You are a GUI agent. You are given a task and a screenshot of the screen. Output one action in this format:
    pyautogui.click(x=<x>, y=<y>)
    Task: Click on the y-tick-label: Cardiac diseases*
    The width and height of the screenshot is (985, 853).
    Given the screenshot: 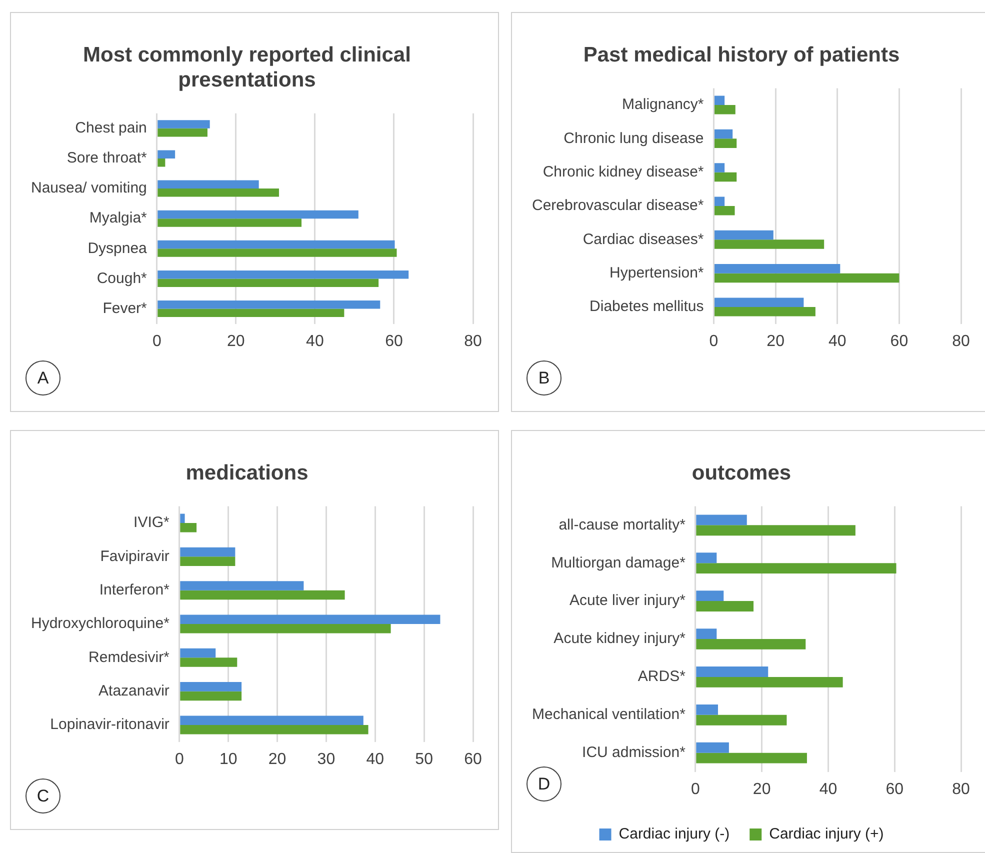 What is the action you would take?
    pyautogui.click(x=643, y=239)
    